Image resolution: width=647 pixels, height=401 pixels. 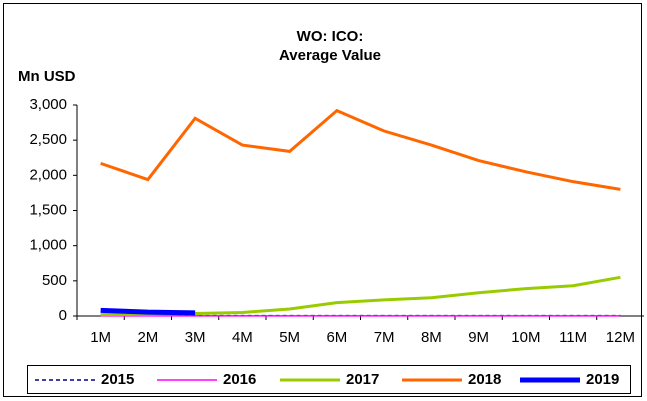 I want to click on x-tick-label: 3M, so click(x=195, y=337).